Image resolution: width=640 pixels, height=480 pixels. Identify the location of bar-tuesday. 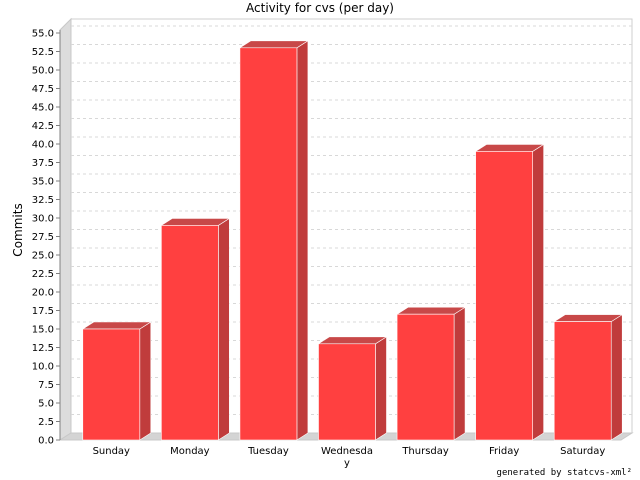
(273, 240).